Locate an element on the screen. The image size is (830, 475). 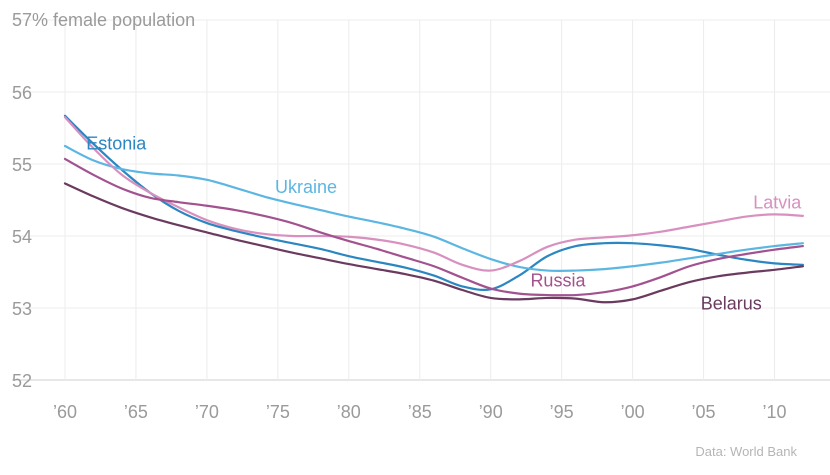
series-label-belarus: Belarus is located at coordinates (731, 303).